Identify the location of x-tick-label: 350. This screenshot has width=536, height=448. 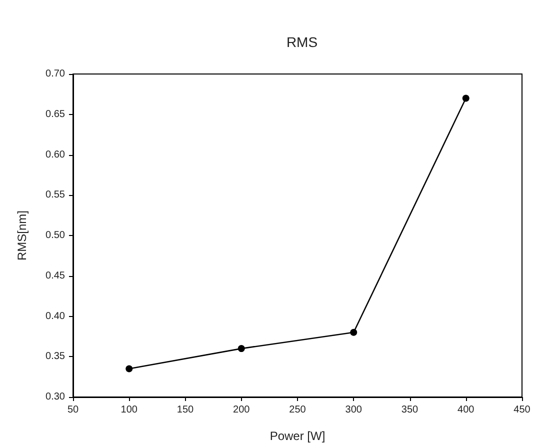
(410, 410).